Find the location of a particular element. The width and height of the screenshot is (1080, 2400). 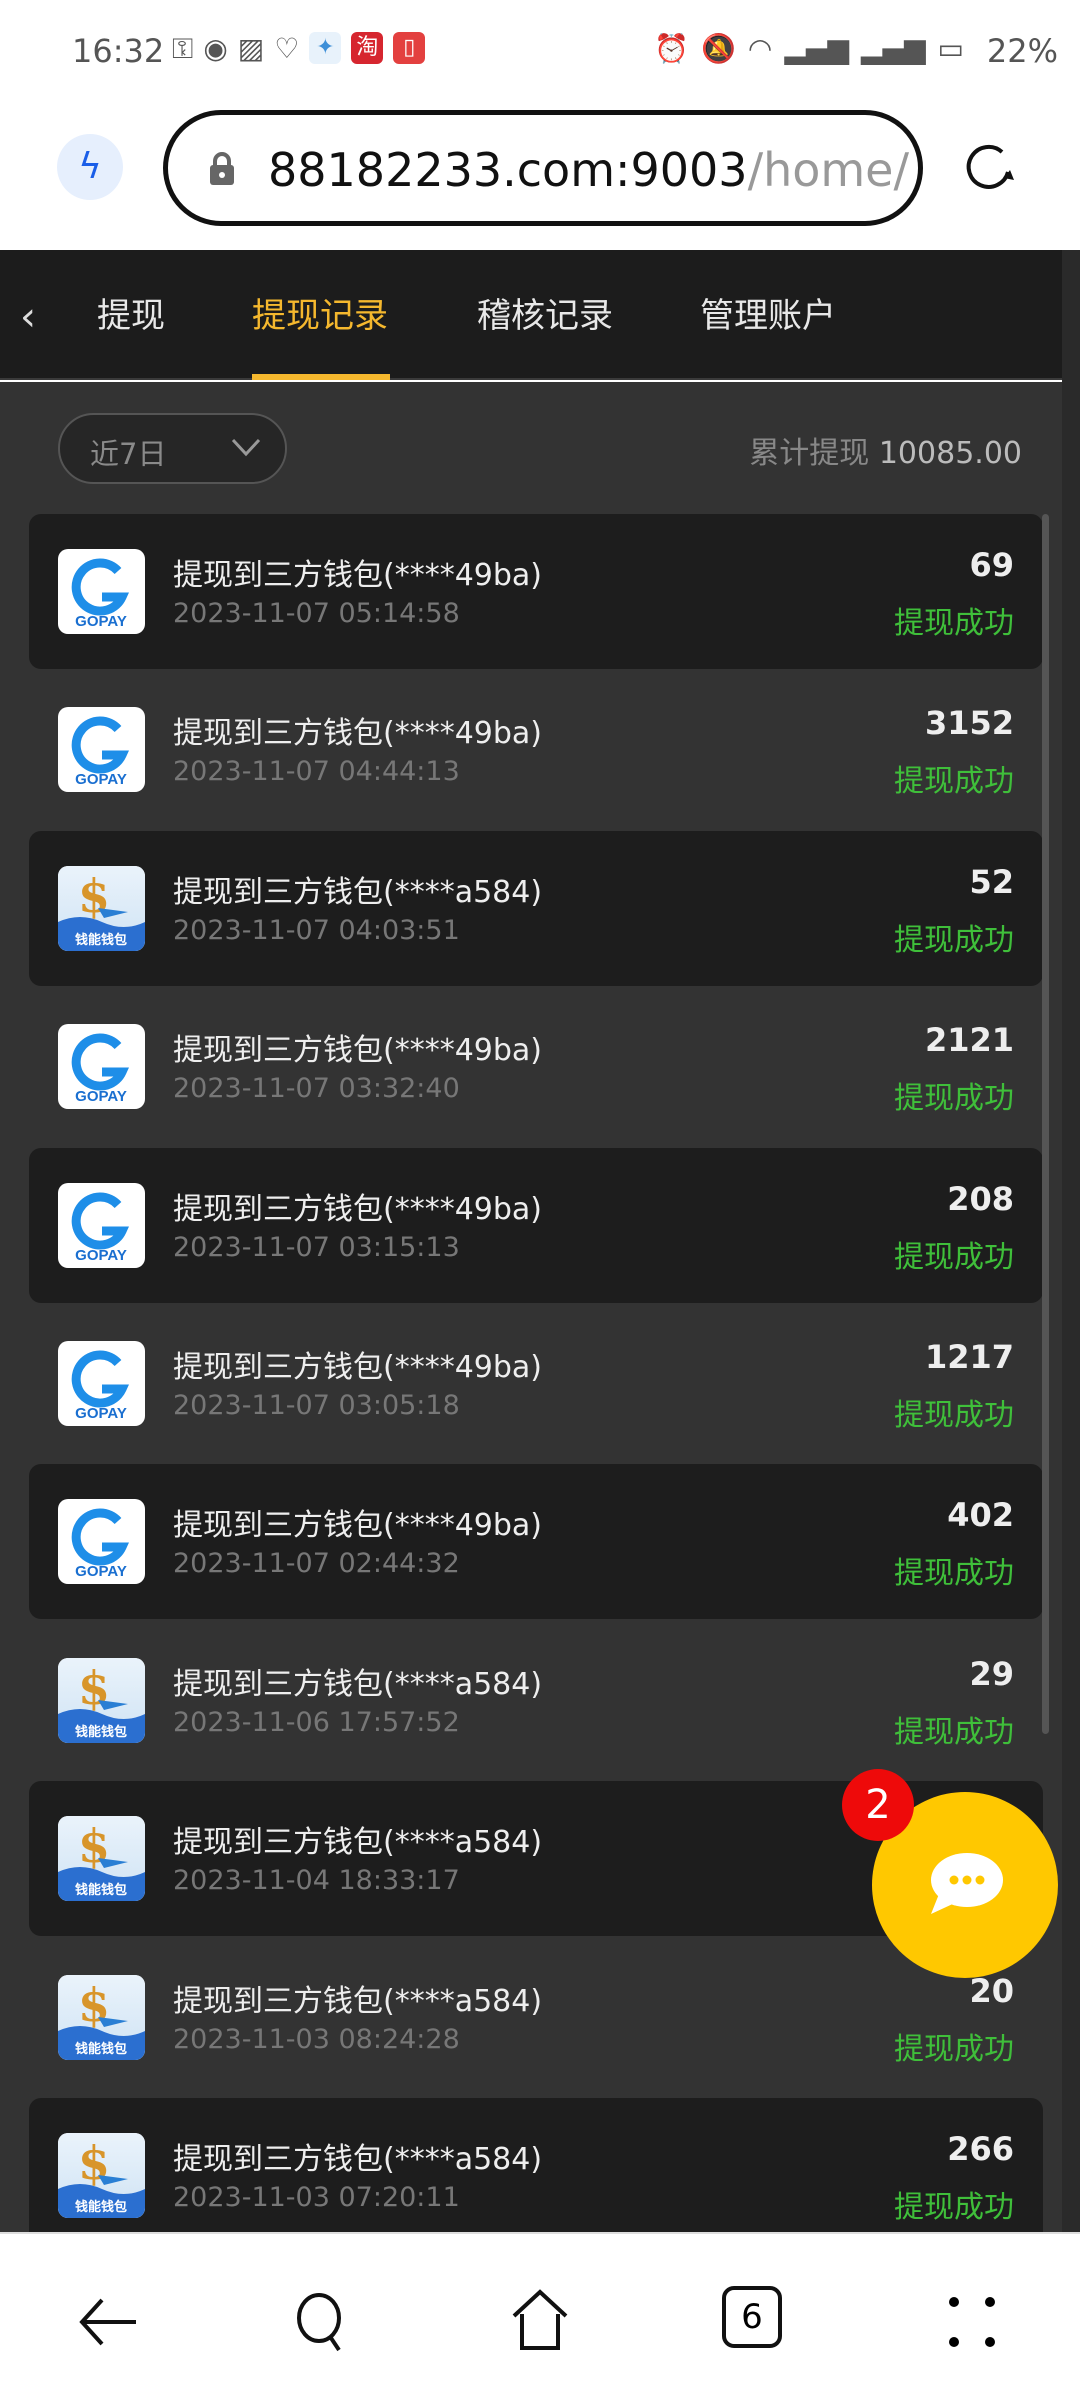

record-amount: 266 is located at coordinates (980, 2149).